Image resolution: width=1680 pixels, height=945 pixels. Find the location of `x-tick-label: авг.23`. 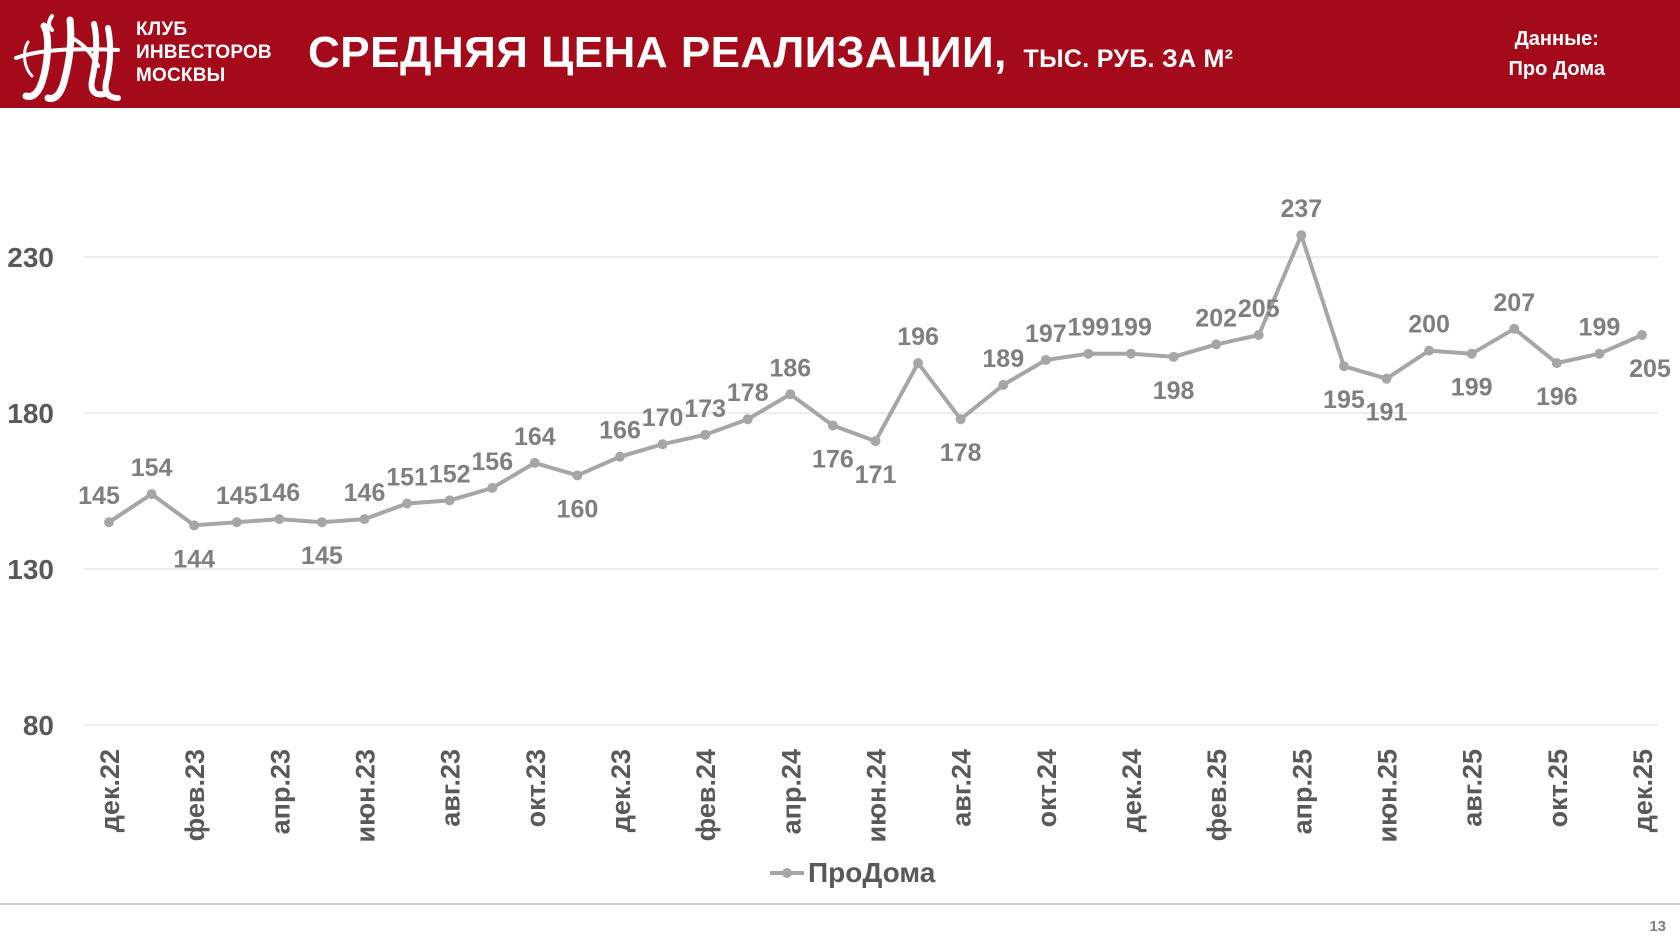

x-tick-label: авг.23 is located at coordinates (451, 788).